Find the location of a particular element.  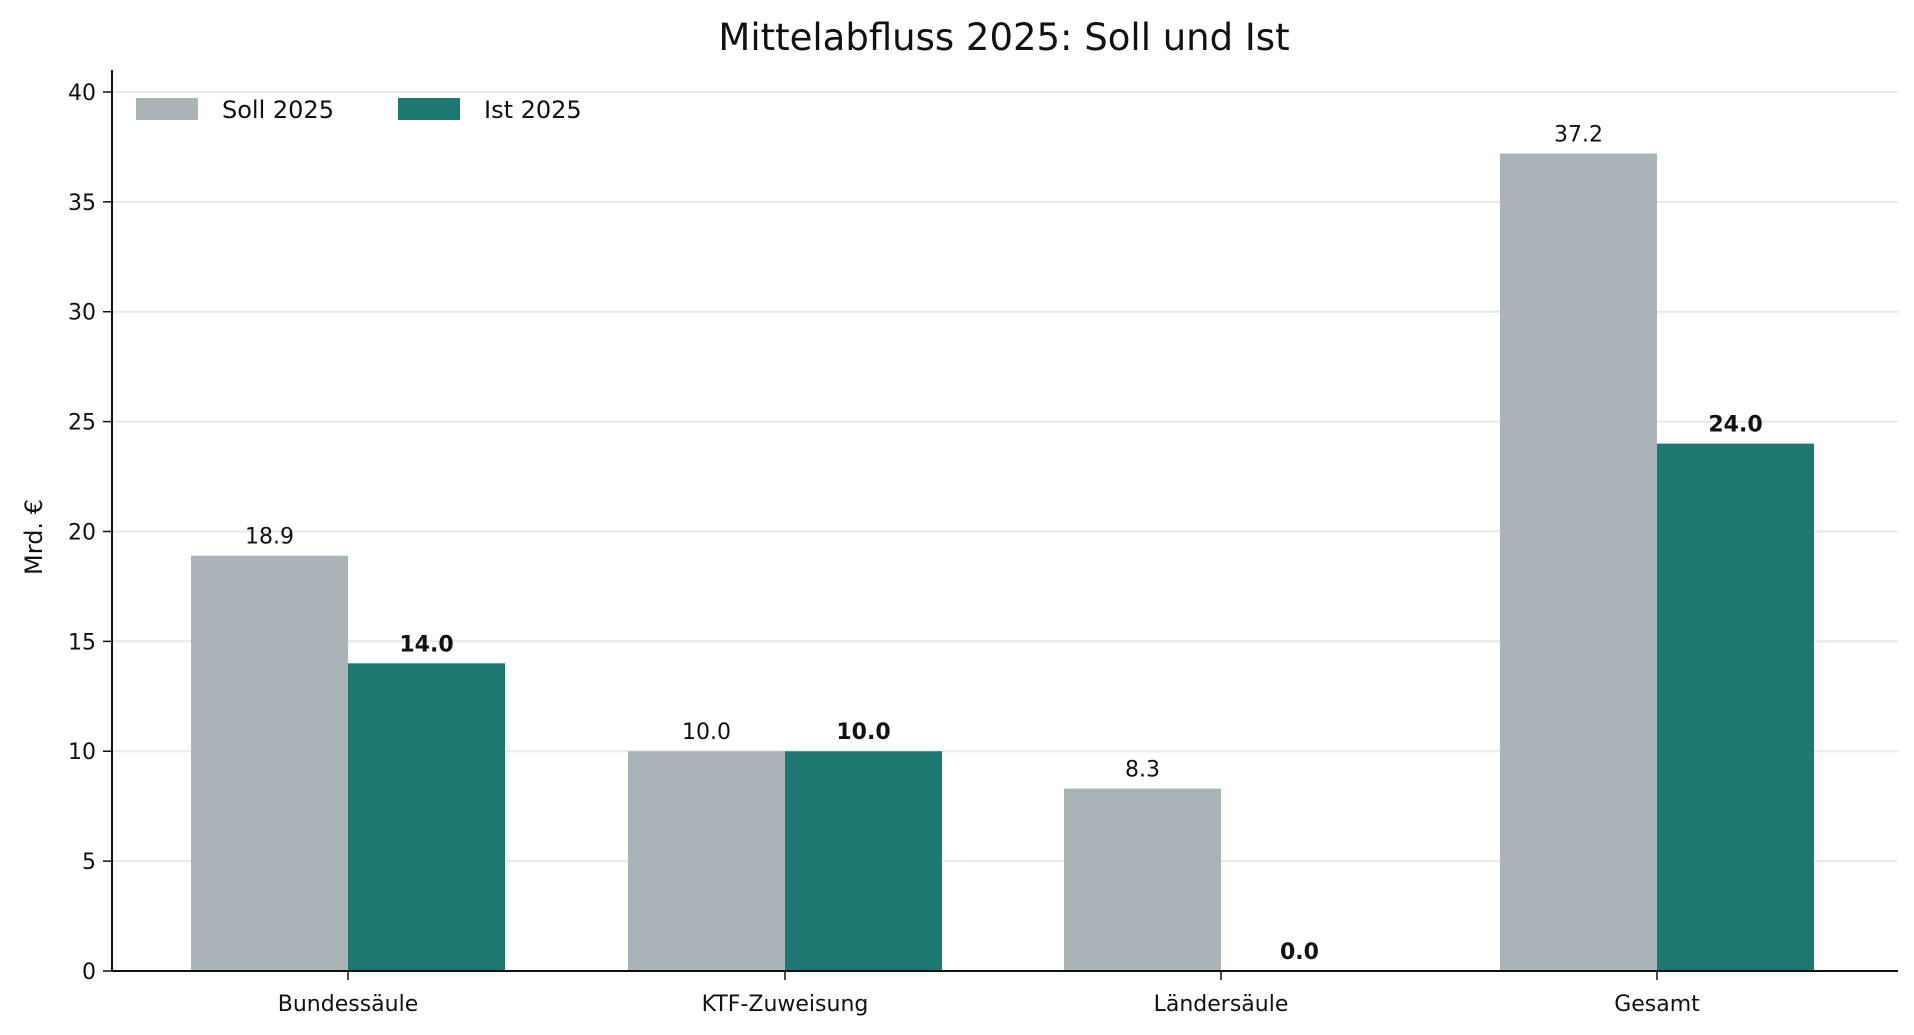

data-label: 18.9 is located at coordinates (269, 537).